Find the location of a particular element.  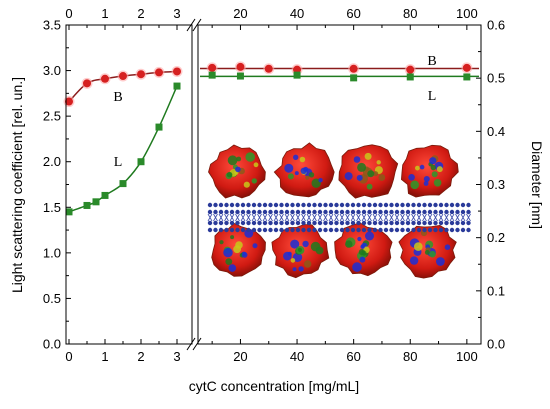

y-tick-label-left: 3.5 is located at coordinates (52, 25).